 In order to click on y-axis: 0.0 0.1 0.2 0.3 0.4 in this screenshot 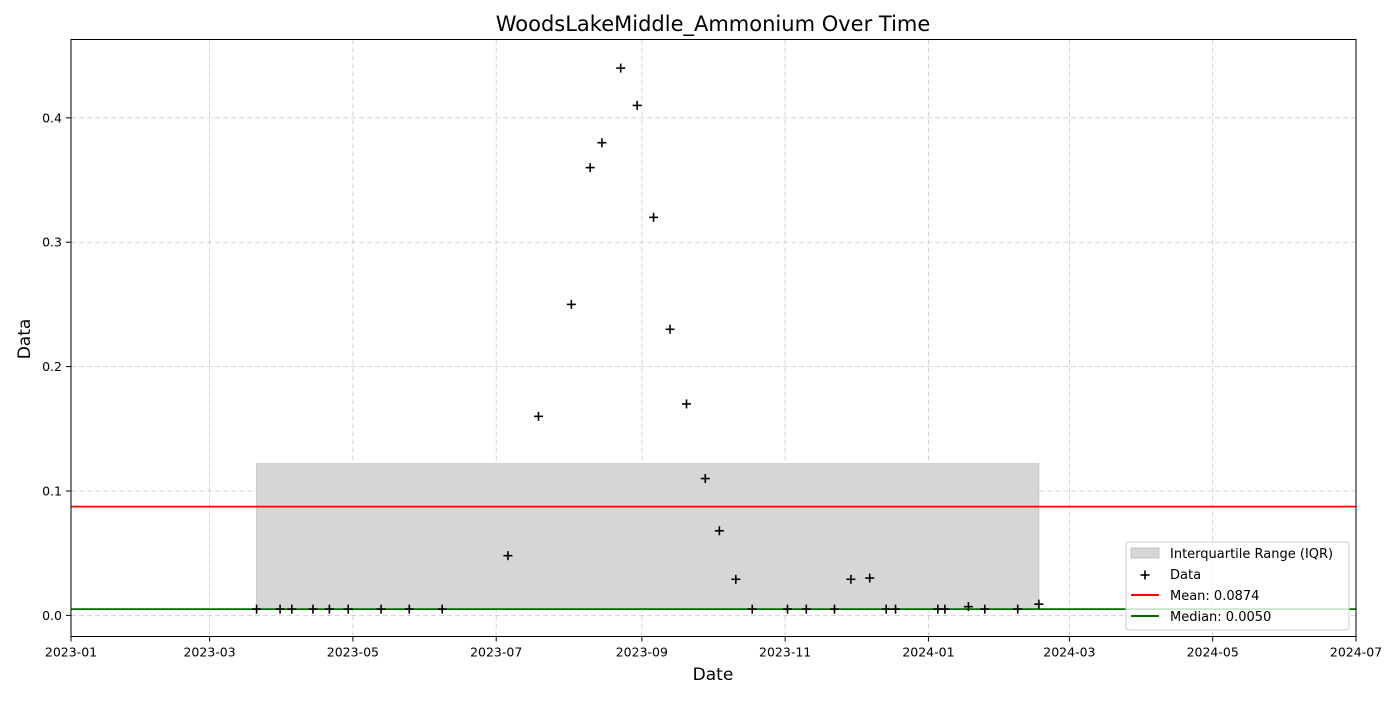, I will do `click(56, 366)`.